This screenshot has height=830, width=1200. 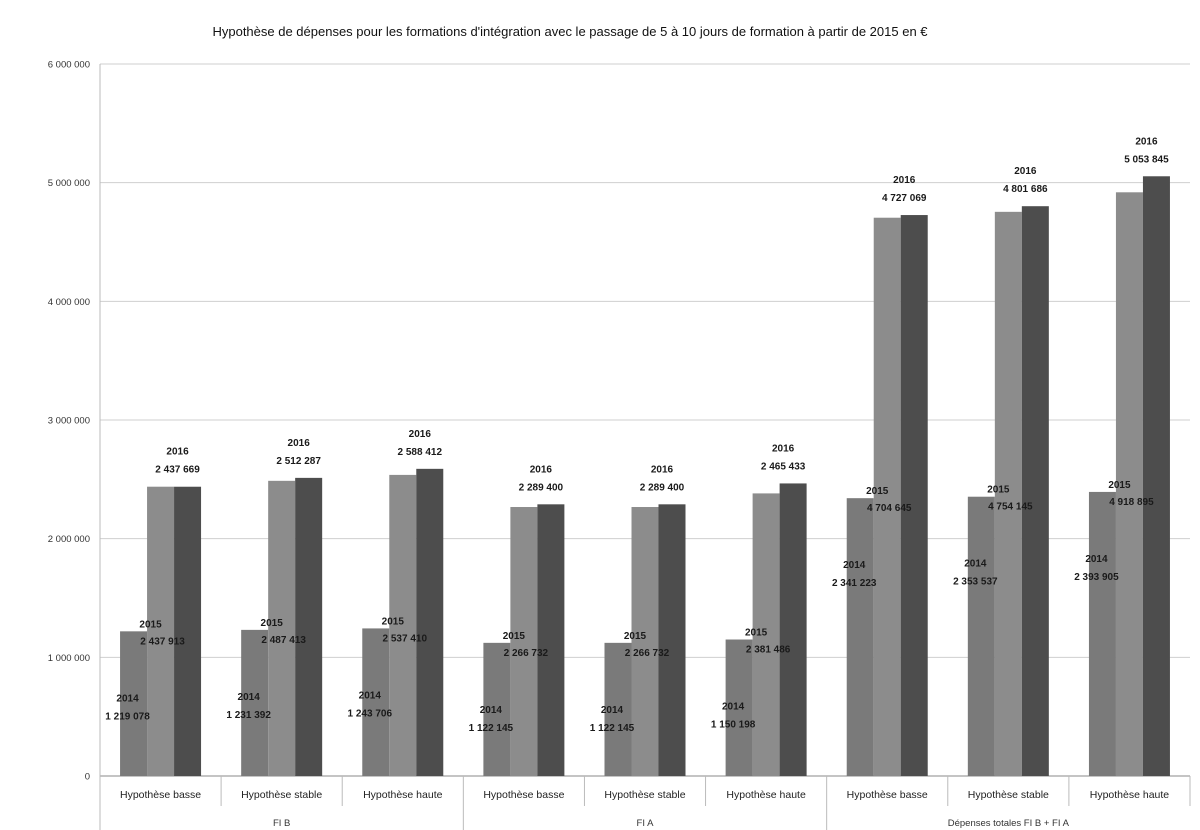 I want to click on data-label: 2 353 537, so click(x=975, y=582).